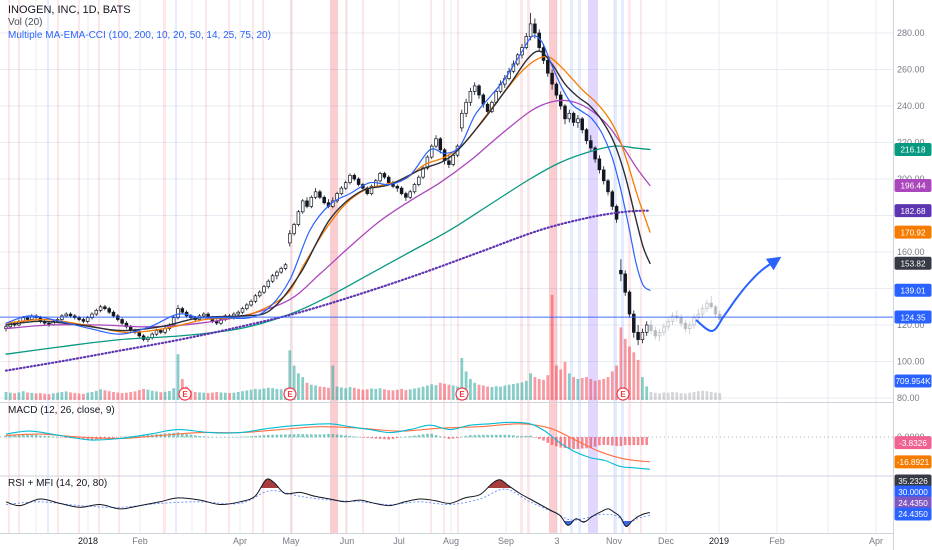 The width and height of the screenshot is (932, 550). I want to click on axis-badge-label: 139.01, so click(912, 291).